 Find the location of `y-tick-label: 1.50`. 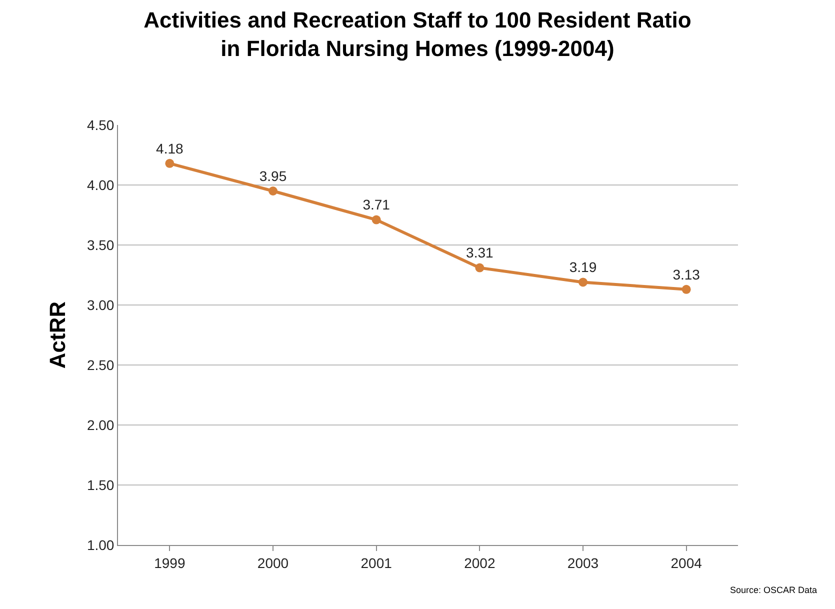

y-tick-label: 1.50 is located at coordinates (100, 484).